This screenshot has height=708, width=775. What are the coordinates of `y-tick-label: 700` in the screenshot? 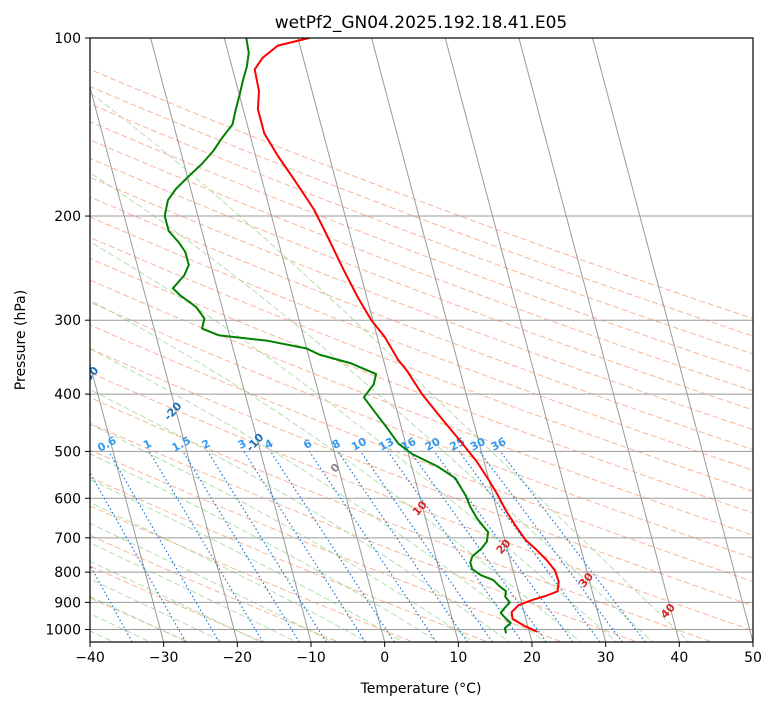 It's located at (67, 539).